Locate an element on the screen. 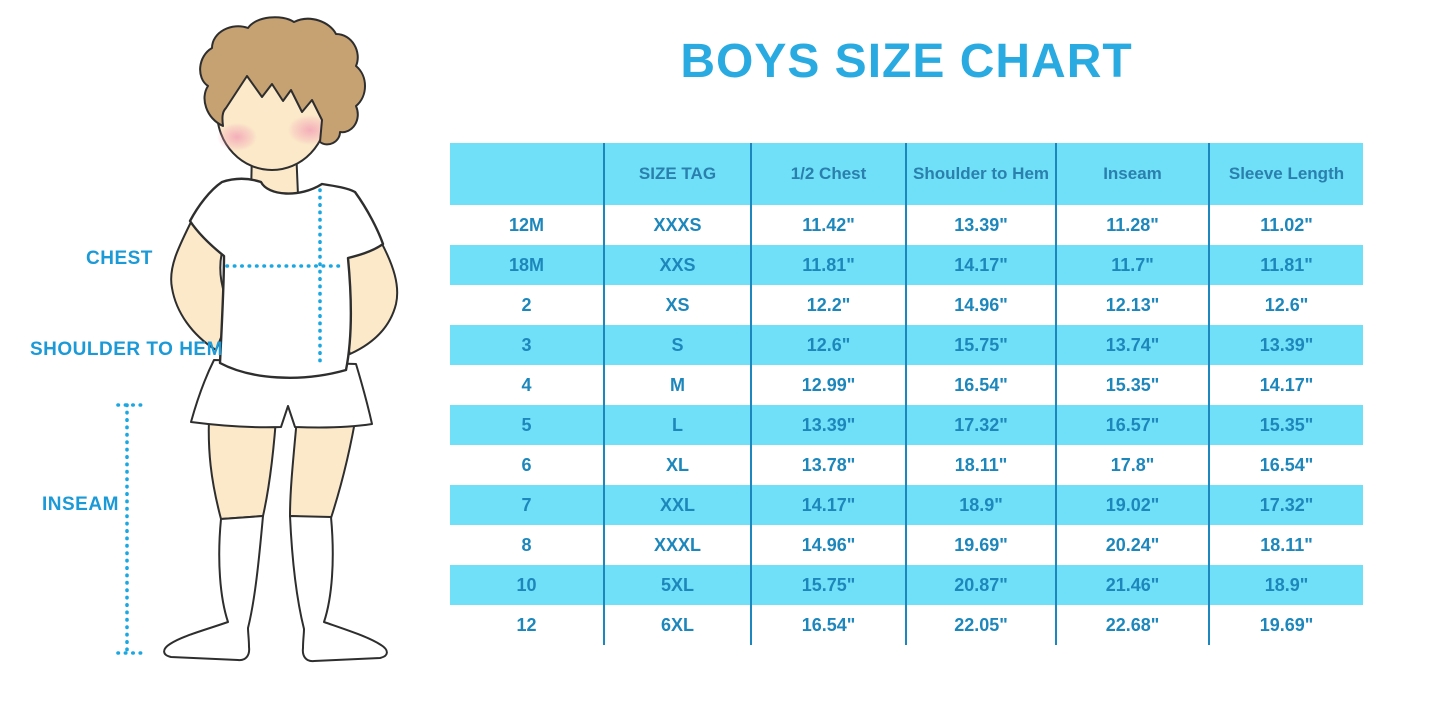 The image size is (1445, 723). page-title: BOYS SIZE CHART is located at coordinates (906, 61).